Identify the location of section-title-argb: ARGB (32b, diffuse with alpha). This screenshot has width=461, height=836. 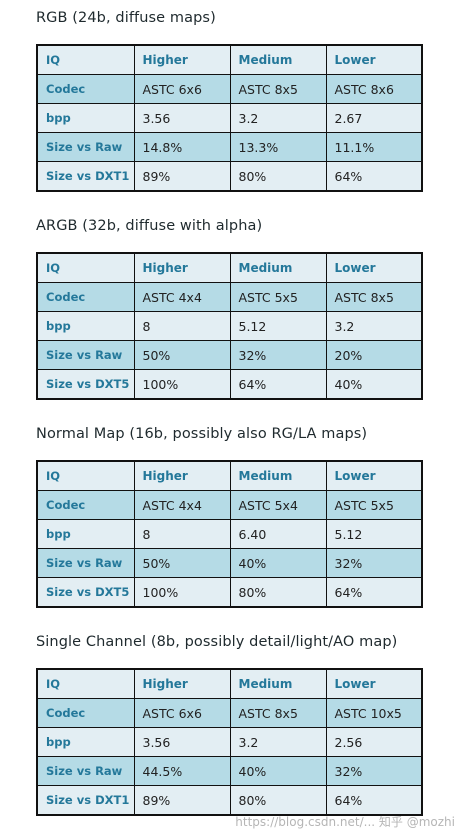
(149, 226).